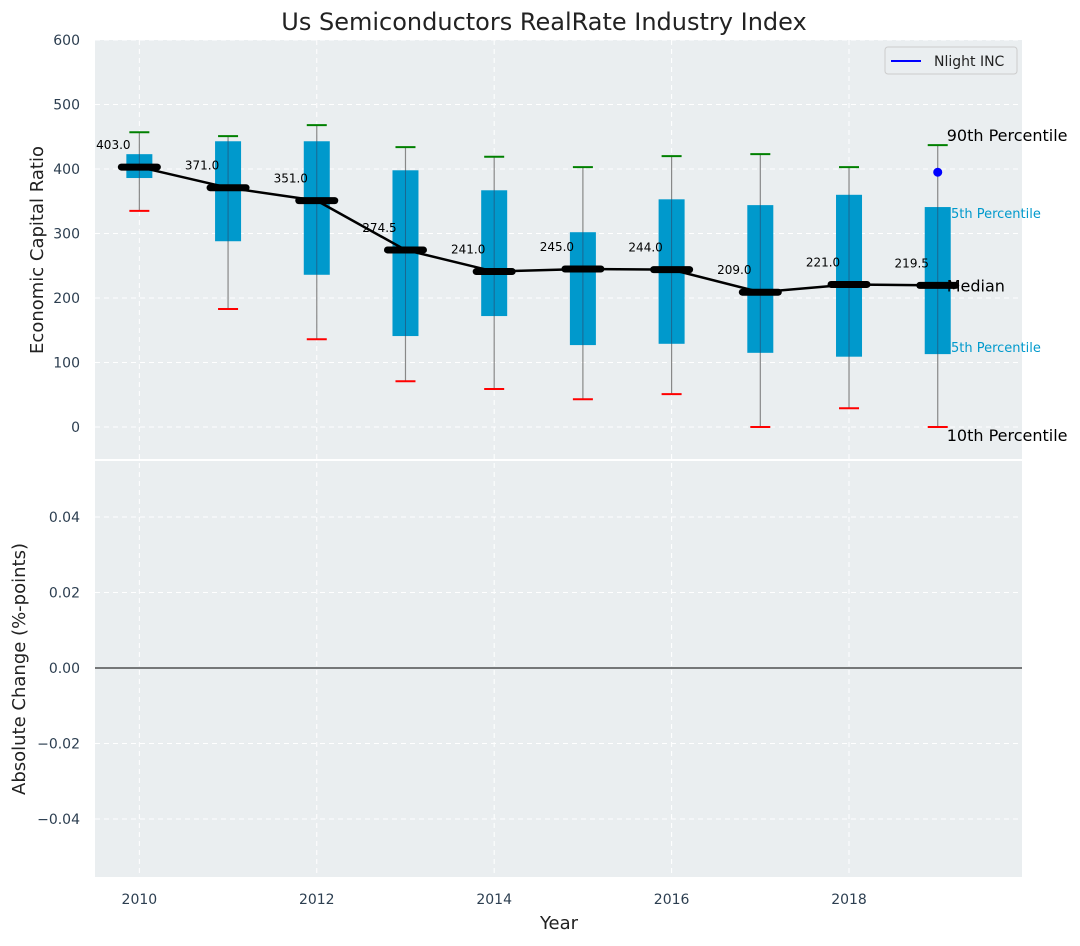 This screenshot has width=1080, height=946. What do you see at coordinates (969, 62) in the screenshot?
I see `legend-label-company: Nlight INC` at bounding box center [969, 62].